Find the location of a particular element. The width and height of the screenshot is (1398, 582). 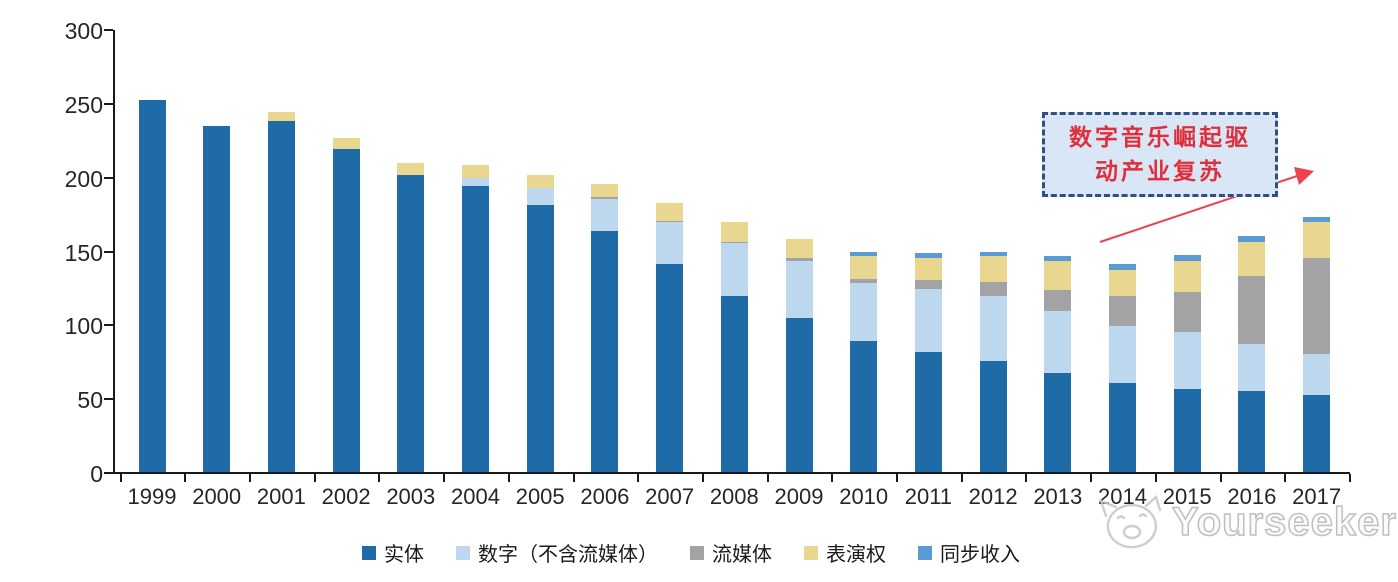

x-tick-label: 2009 is located at coordinates (799, 496).